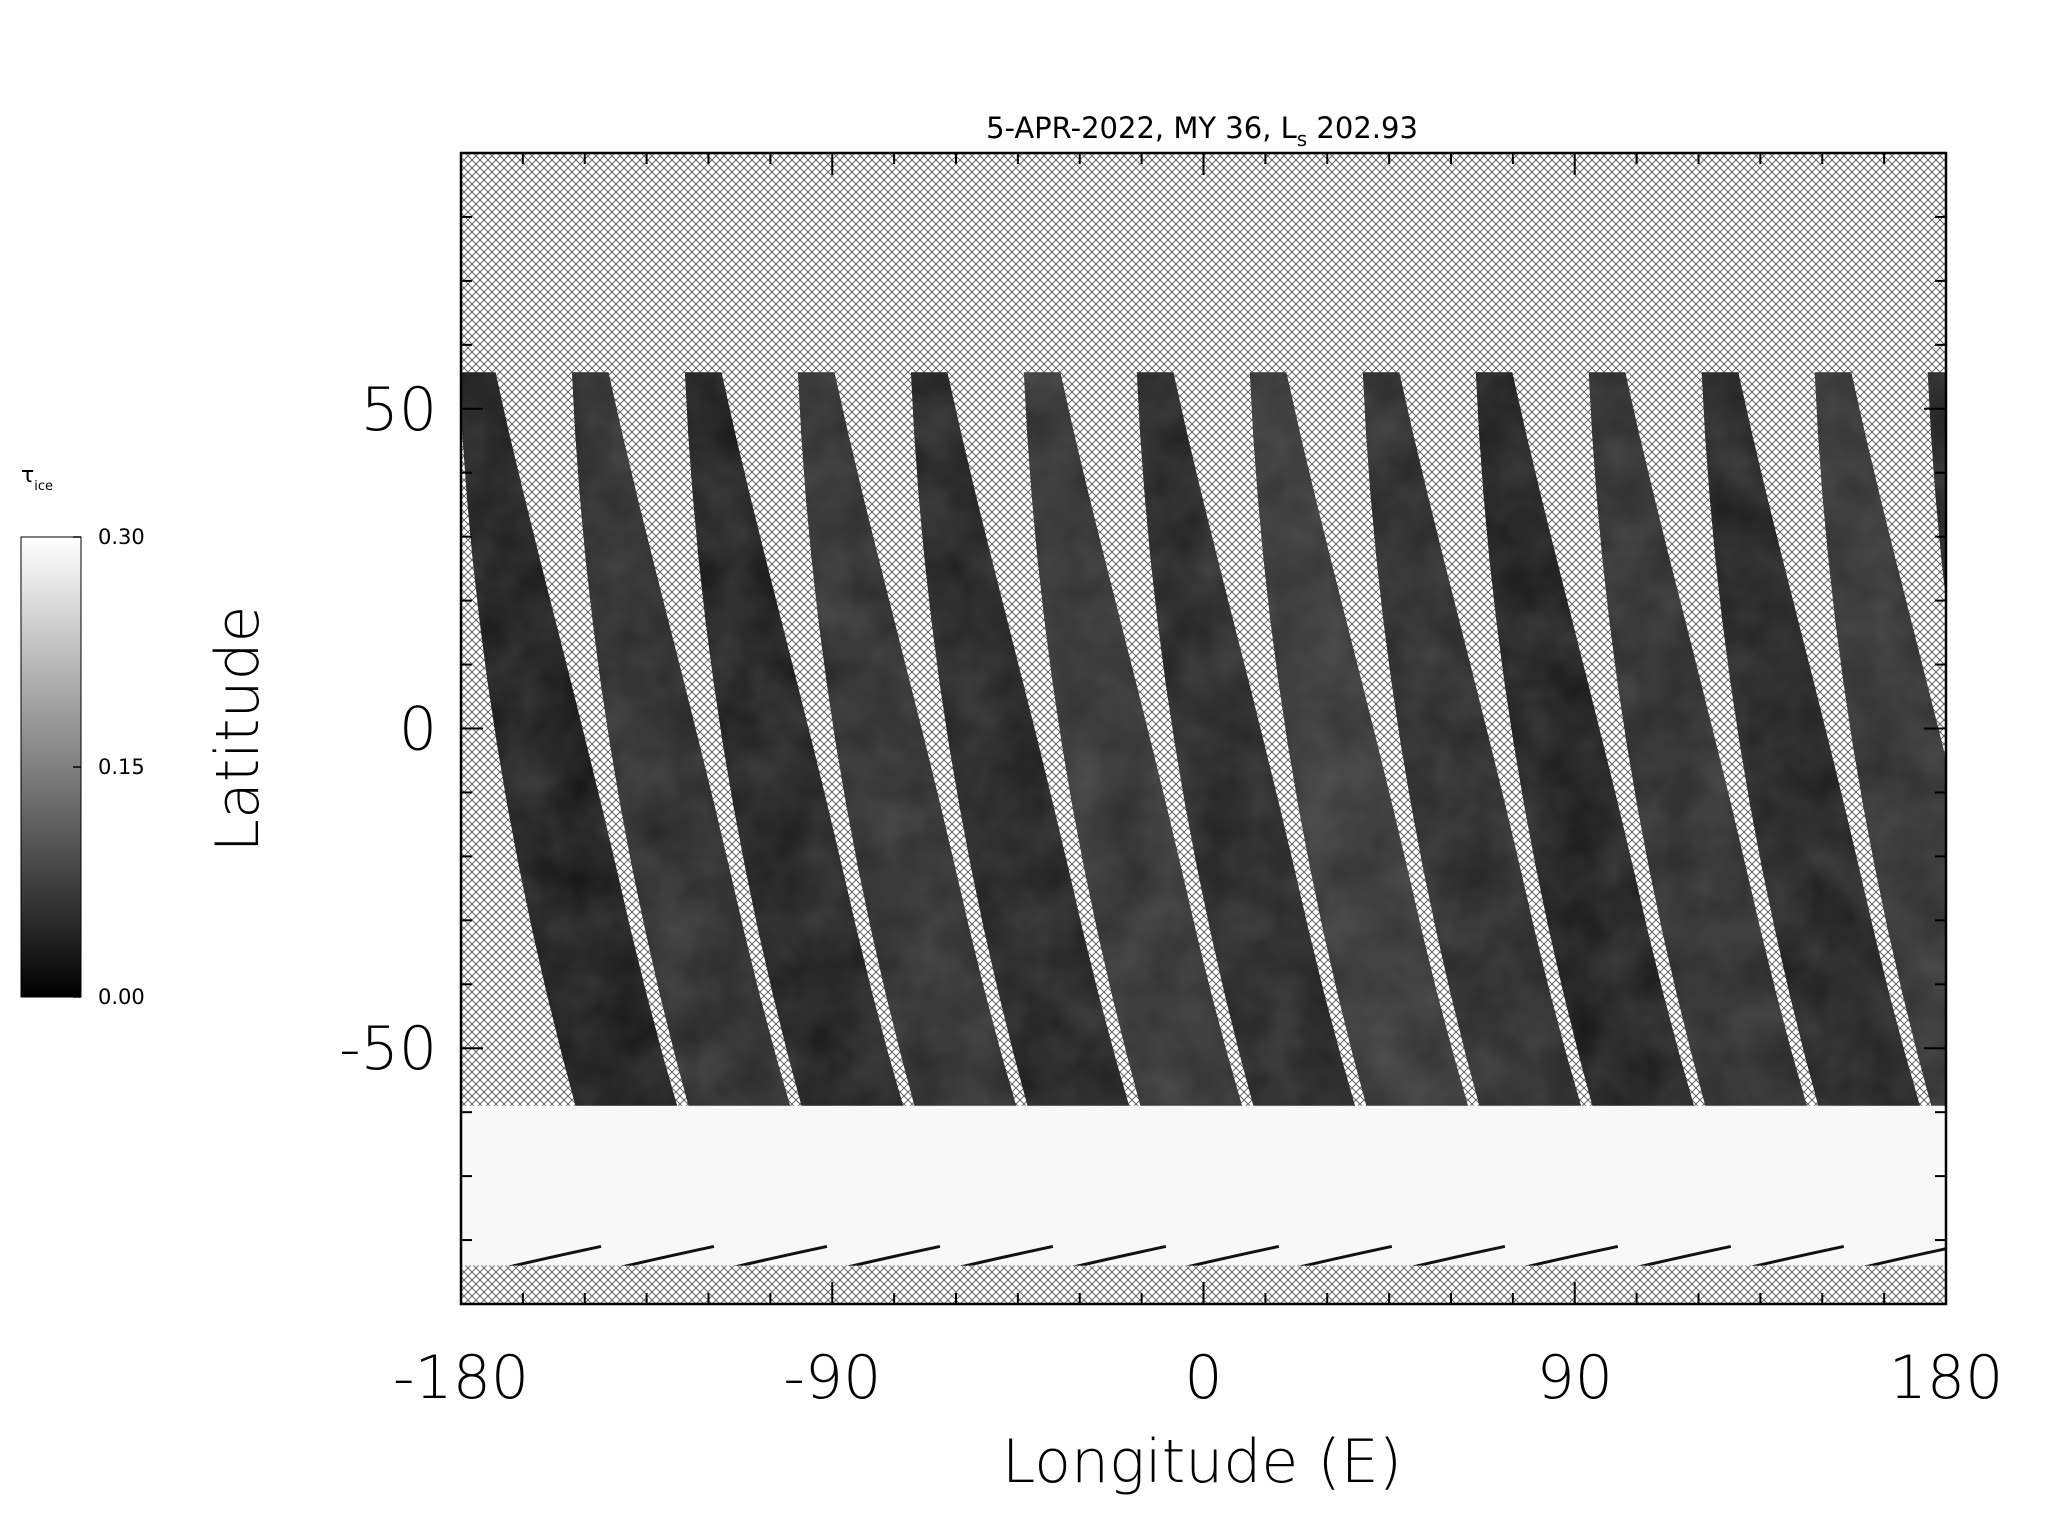  I want to click on colorbar, so click(51, 767).